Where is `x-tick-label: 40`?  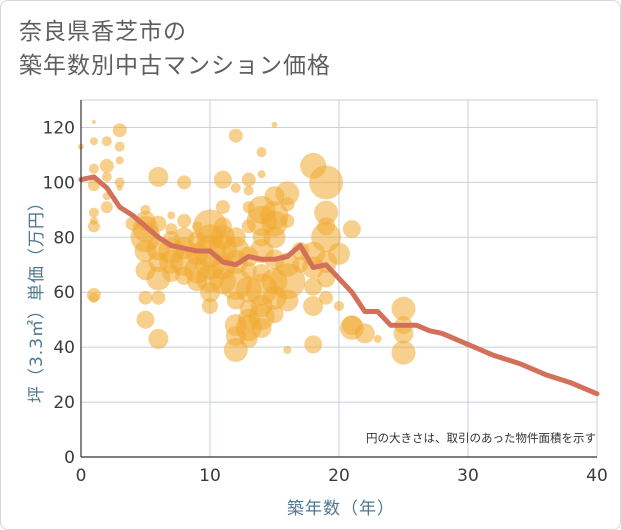
x-tick-label: 40 is located at coordinates (597, 476).